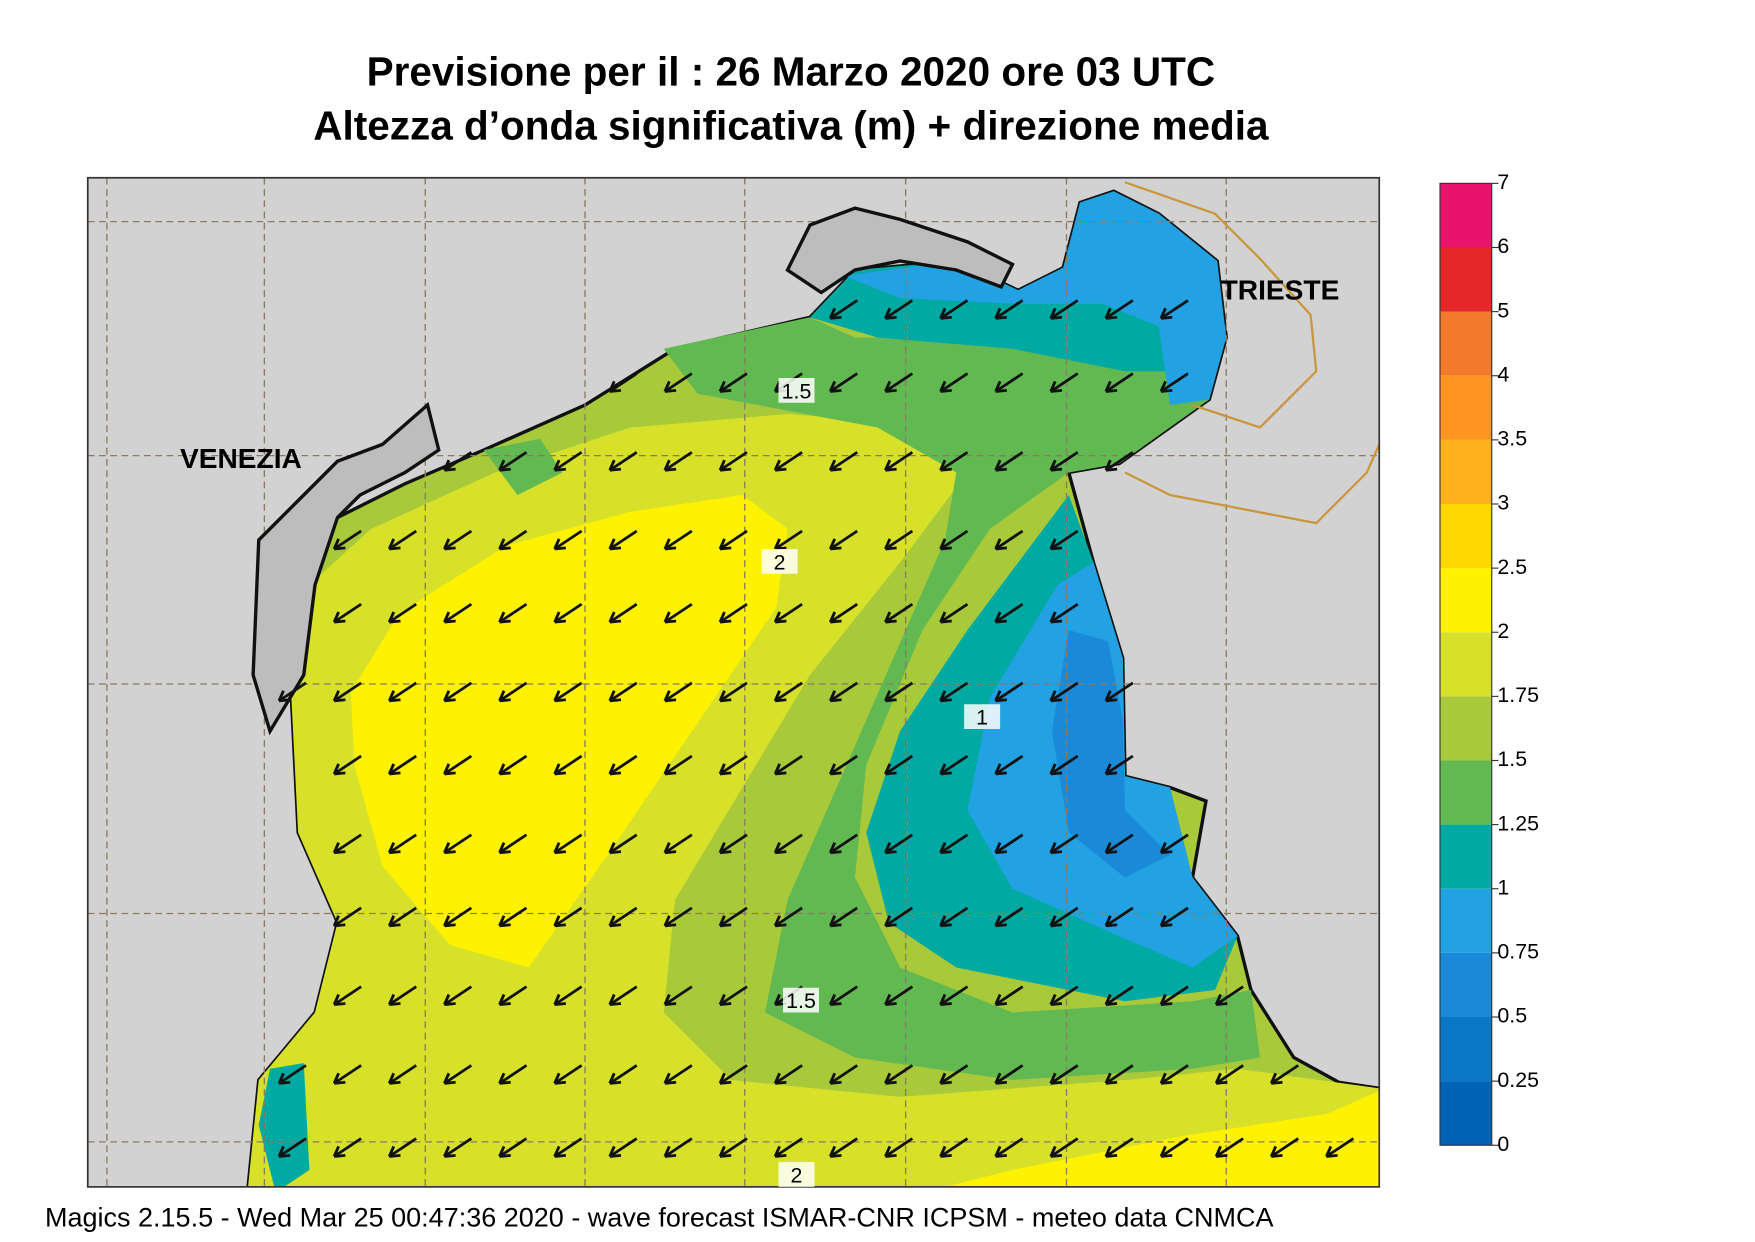  Describe the element at coordinates (1503, 374) in the screenshot. I see `legend-tick-label: 4` at that location.